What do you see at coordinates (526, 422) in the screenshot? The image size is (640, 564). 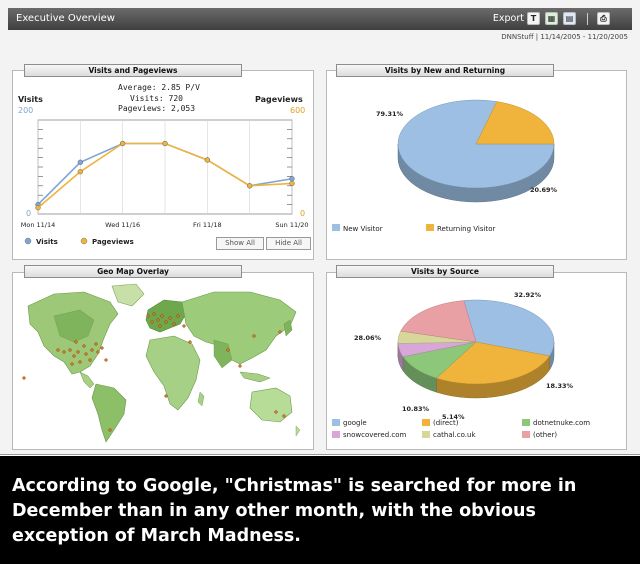 I see `legend-swatch-dotnetnuke-com` at bounding box center [526, 422].